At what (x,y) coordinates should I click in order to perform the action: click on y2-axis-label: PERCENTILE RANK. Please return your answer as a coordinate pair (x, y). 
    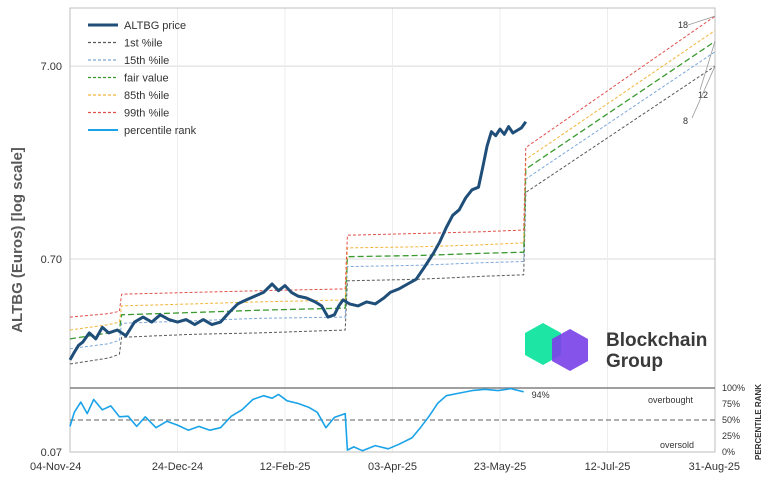
    Looking at the image, I should click on (758, 422).